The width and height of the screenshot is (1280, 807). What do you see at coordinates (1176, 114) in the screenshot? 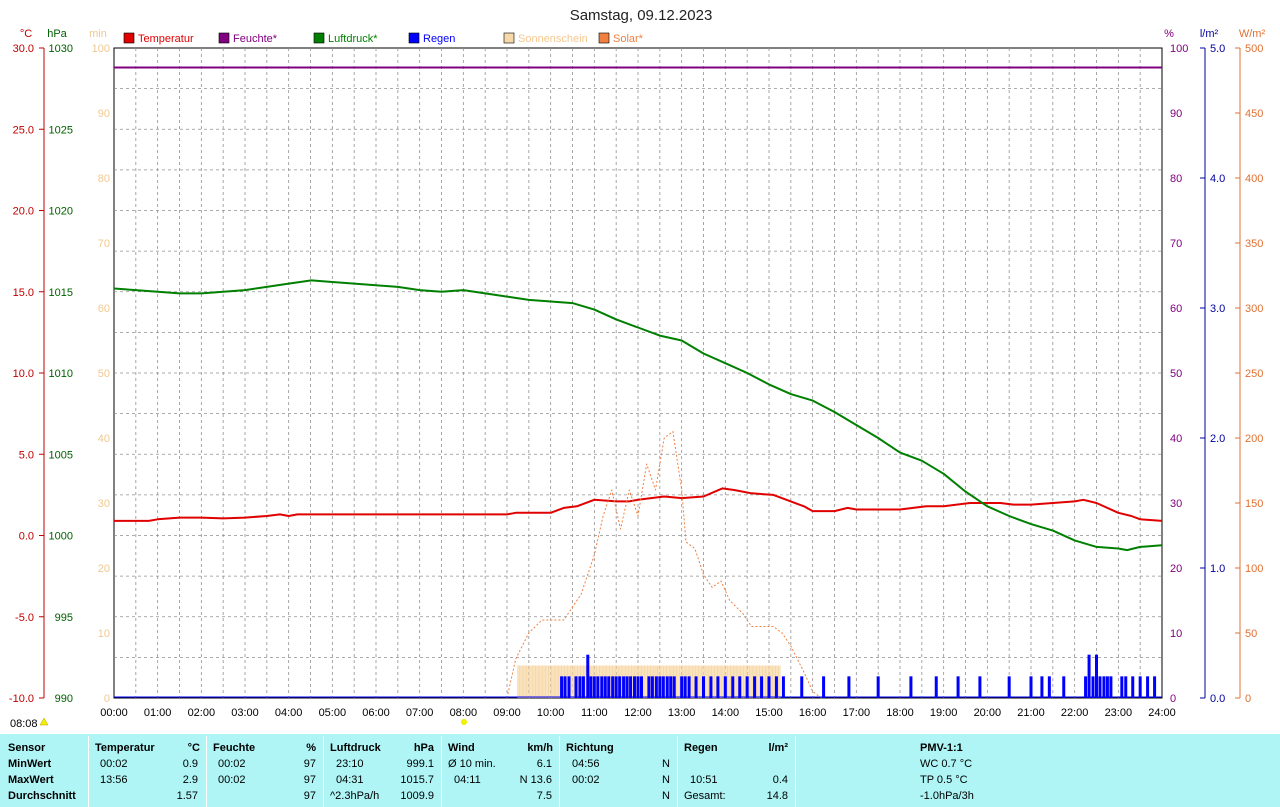
I see `humidity-tick-label: 90` at bounding box center [1176, 114].